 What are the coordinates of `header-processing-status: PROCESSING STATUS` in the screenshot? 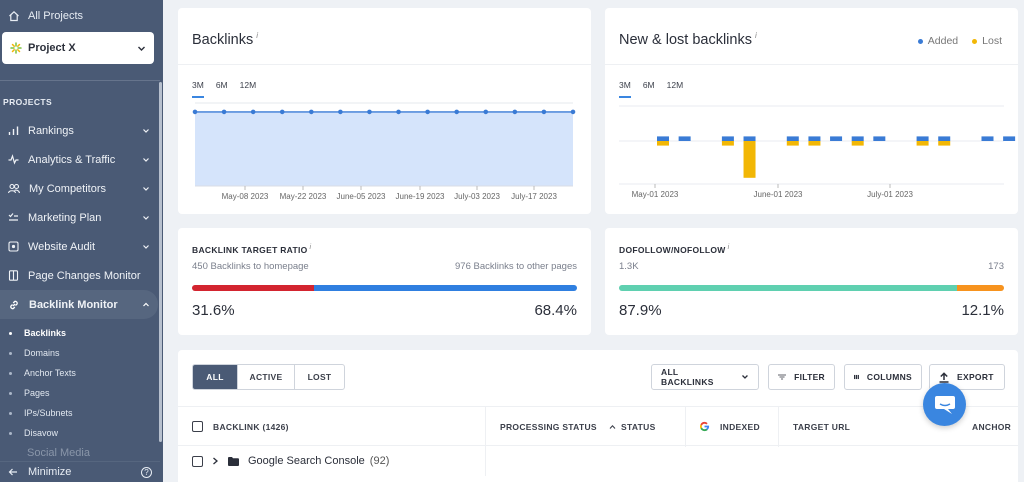 It's located at (558, 426).